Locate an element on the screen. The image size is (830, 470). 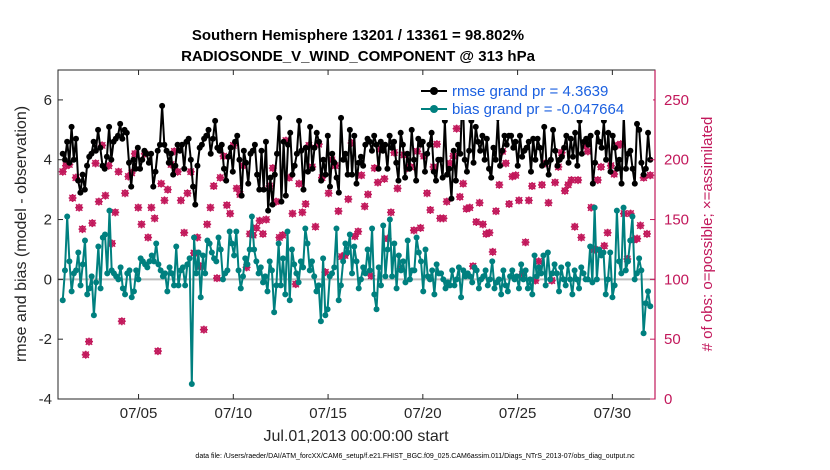
y2-tick-label: 250 is located at coordinates (676, 100).